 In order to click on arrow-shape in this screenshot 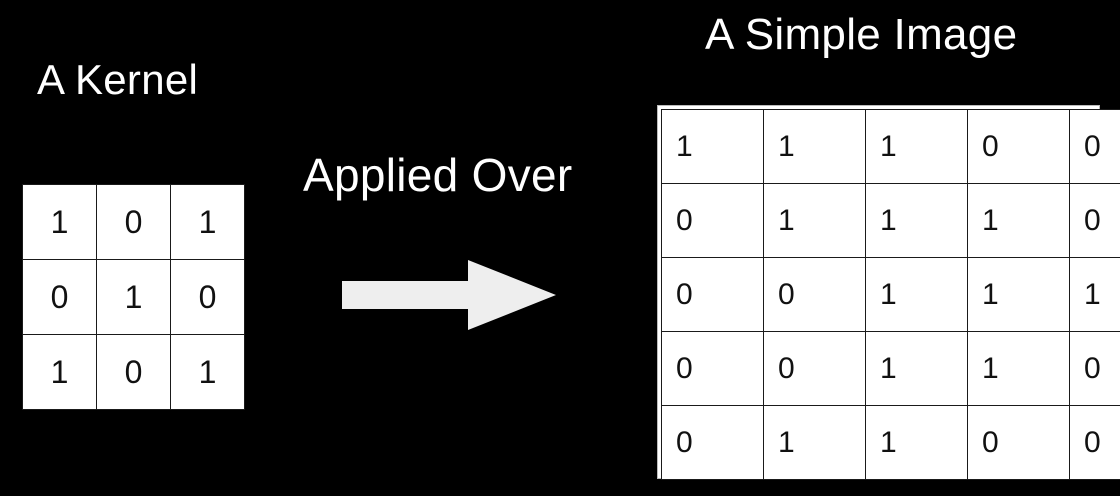, I will do `click(449, 295)`.